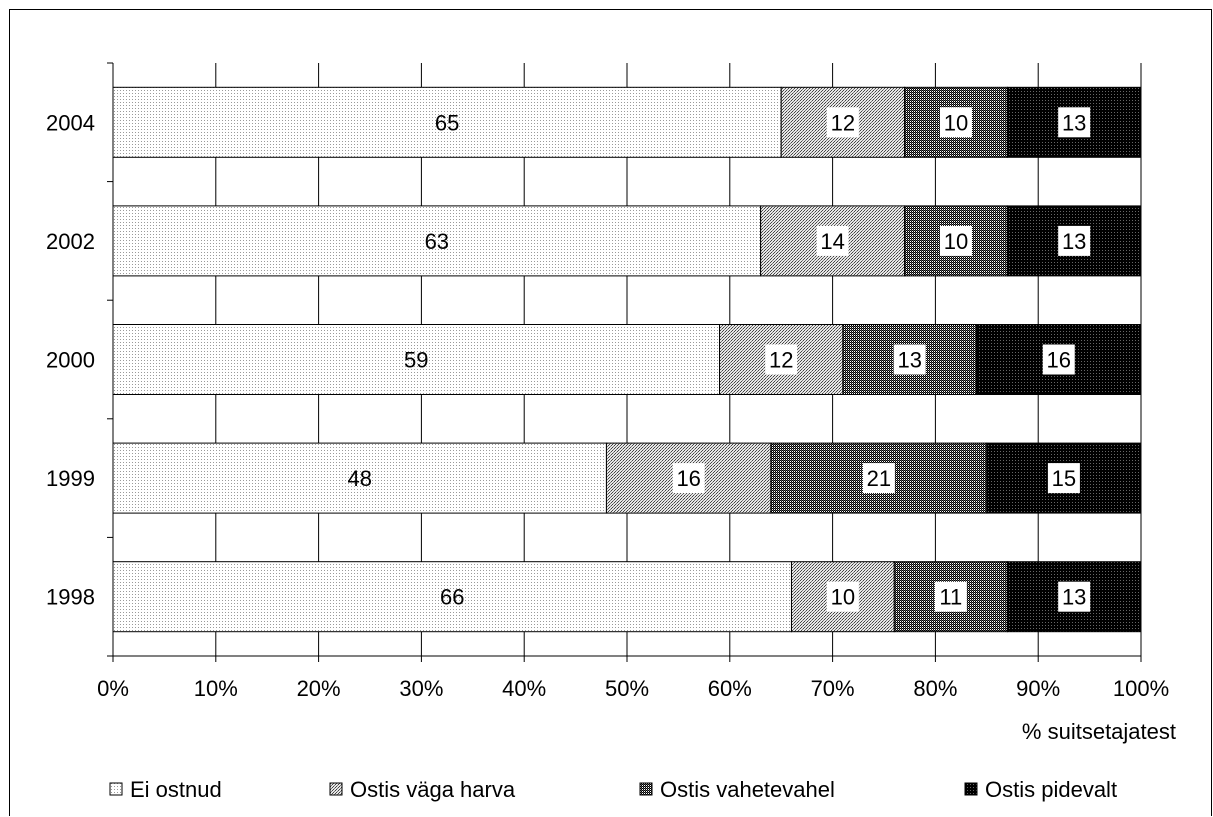 The height and width of the screenshot is (817, 1213). What do you see at coordinates (70, 122) in the screenshot?
I see `category-label: 2004` at bounding box center [70, 122].